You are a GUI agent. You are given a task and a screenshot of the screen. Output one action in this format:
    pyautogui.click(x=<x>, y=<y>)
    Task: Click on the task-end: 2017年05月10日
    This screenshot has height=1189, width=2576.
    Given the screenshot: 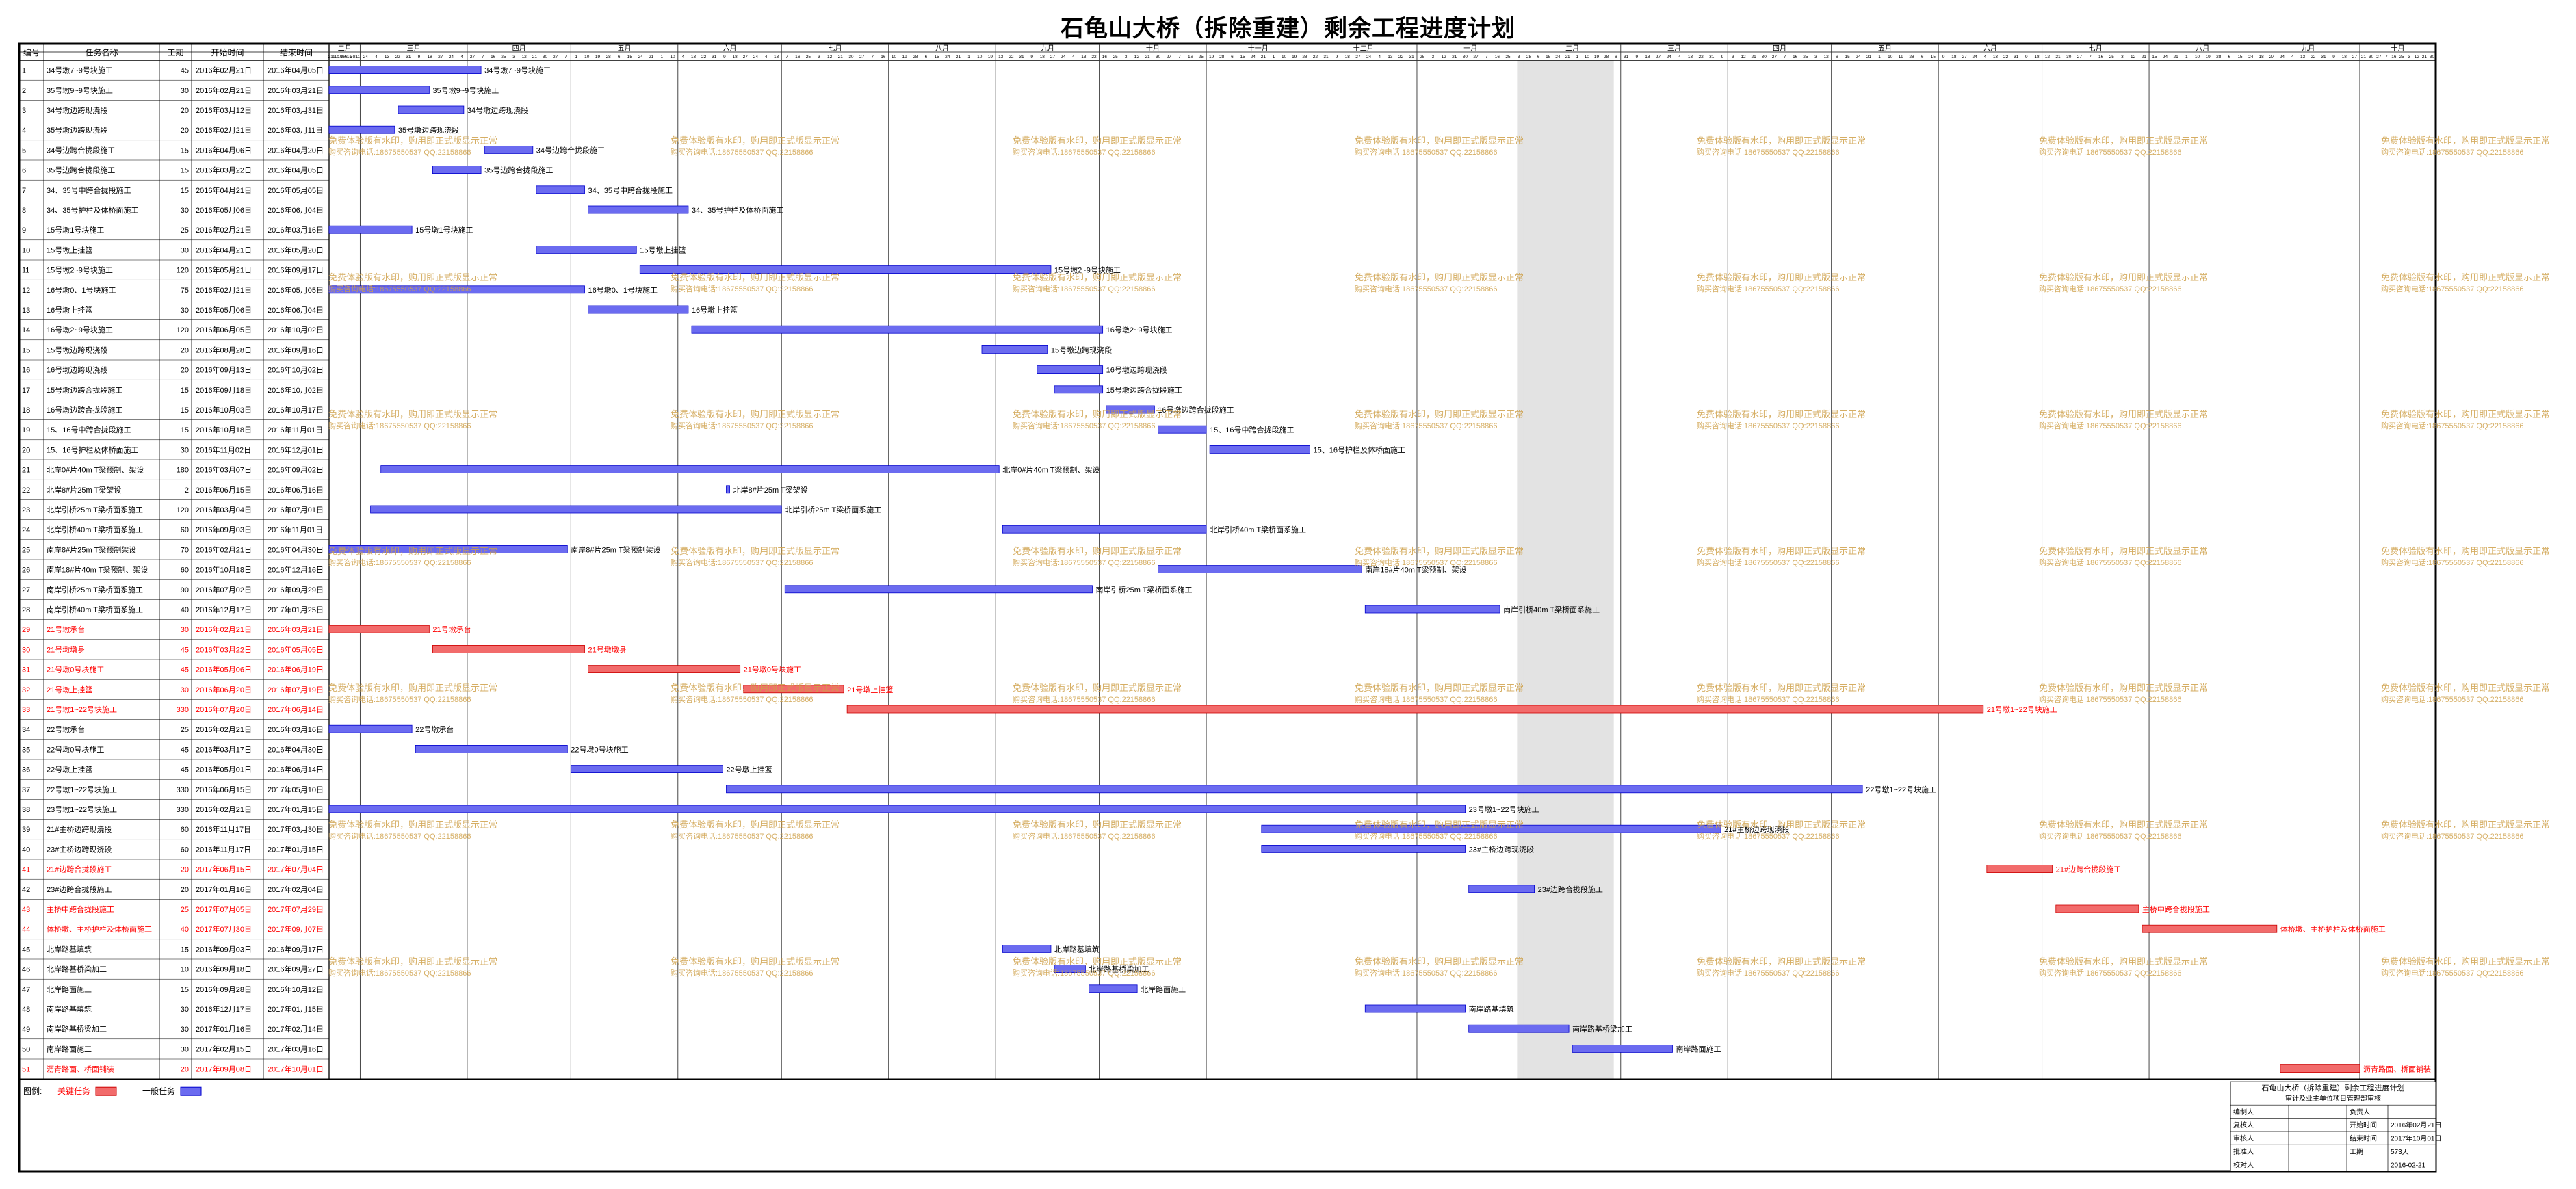 What is the action you would take?
    pyautogui.click(x=296, y=789)
    